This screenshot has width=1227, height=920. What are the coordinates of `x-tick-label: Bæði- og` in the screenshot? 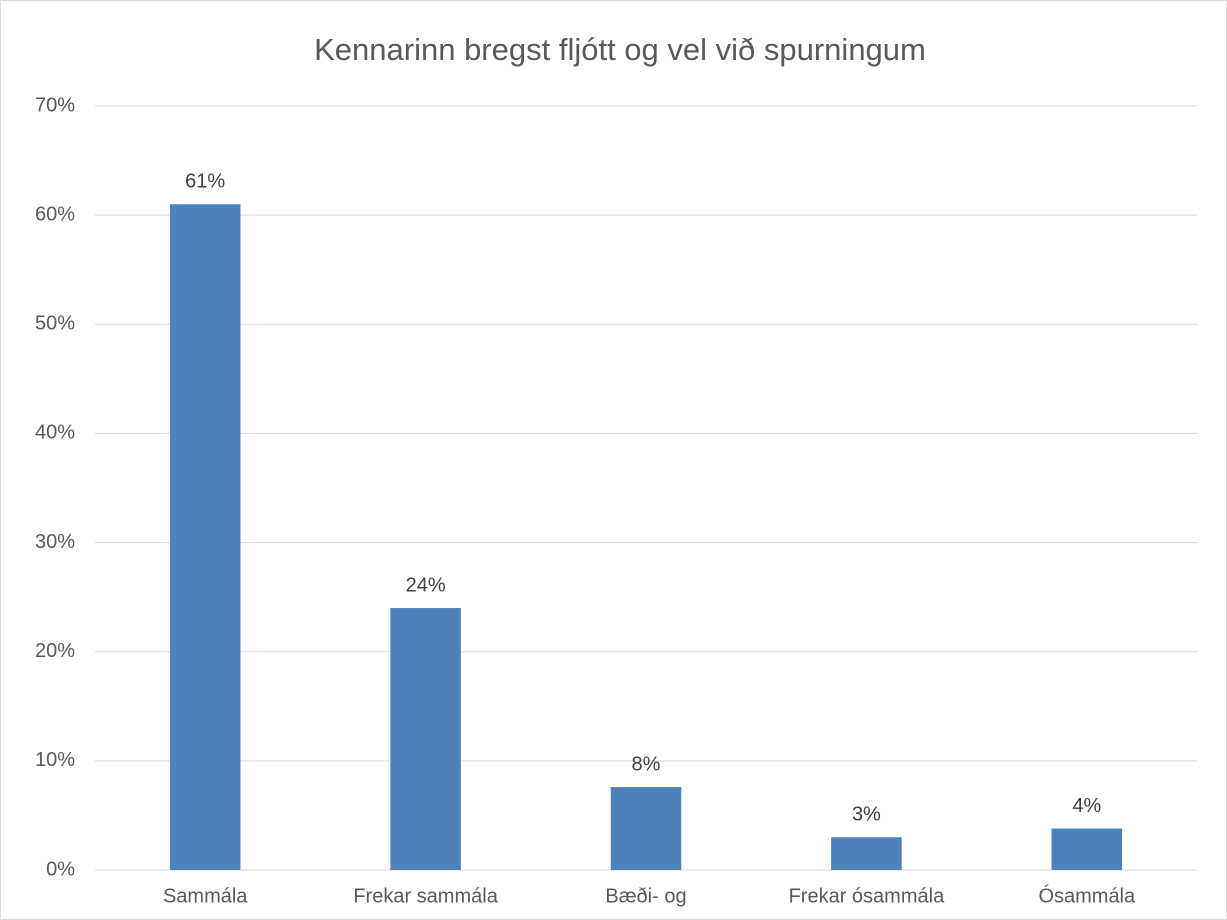 It's located at (645, 896).